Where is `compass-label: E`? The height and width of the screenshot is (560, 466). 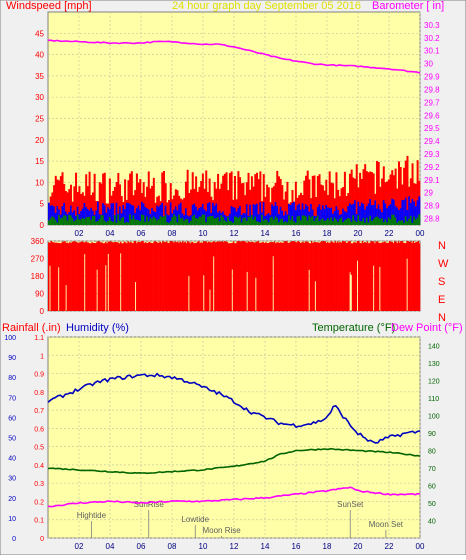
compass-label: E is located at coordinates (441, 300).